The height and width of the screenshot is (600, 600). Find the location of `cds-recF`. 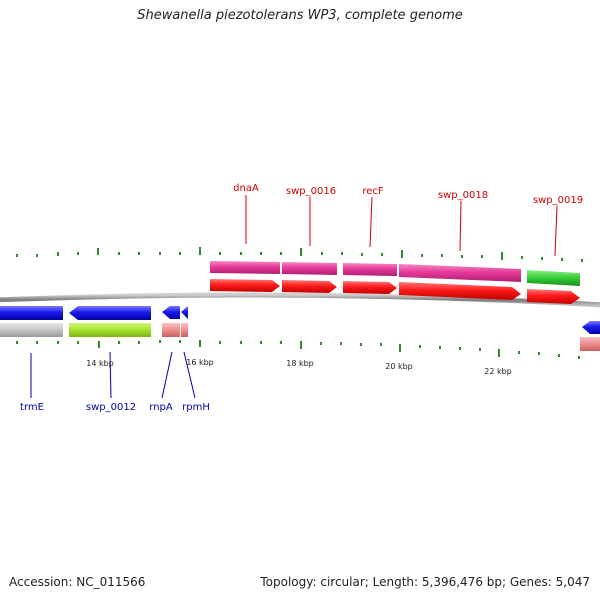

cds-recF is located at coordinates (370, 287).